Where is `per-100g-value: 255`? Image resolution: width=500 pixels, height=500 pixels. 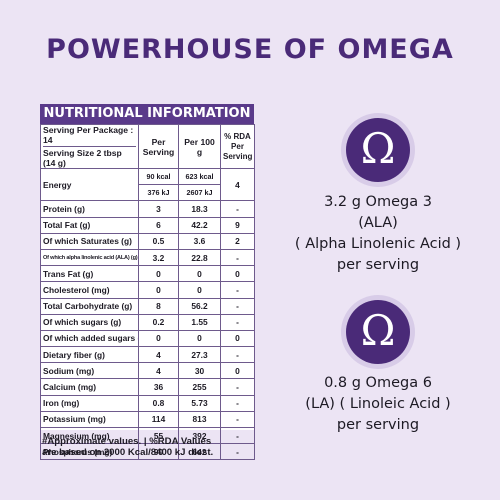
per-100g-value: 255 is located at coordinates (199, 387).